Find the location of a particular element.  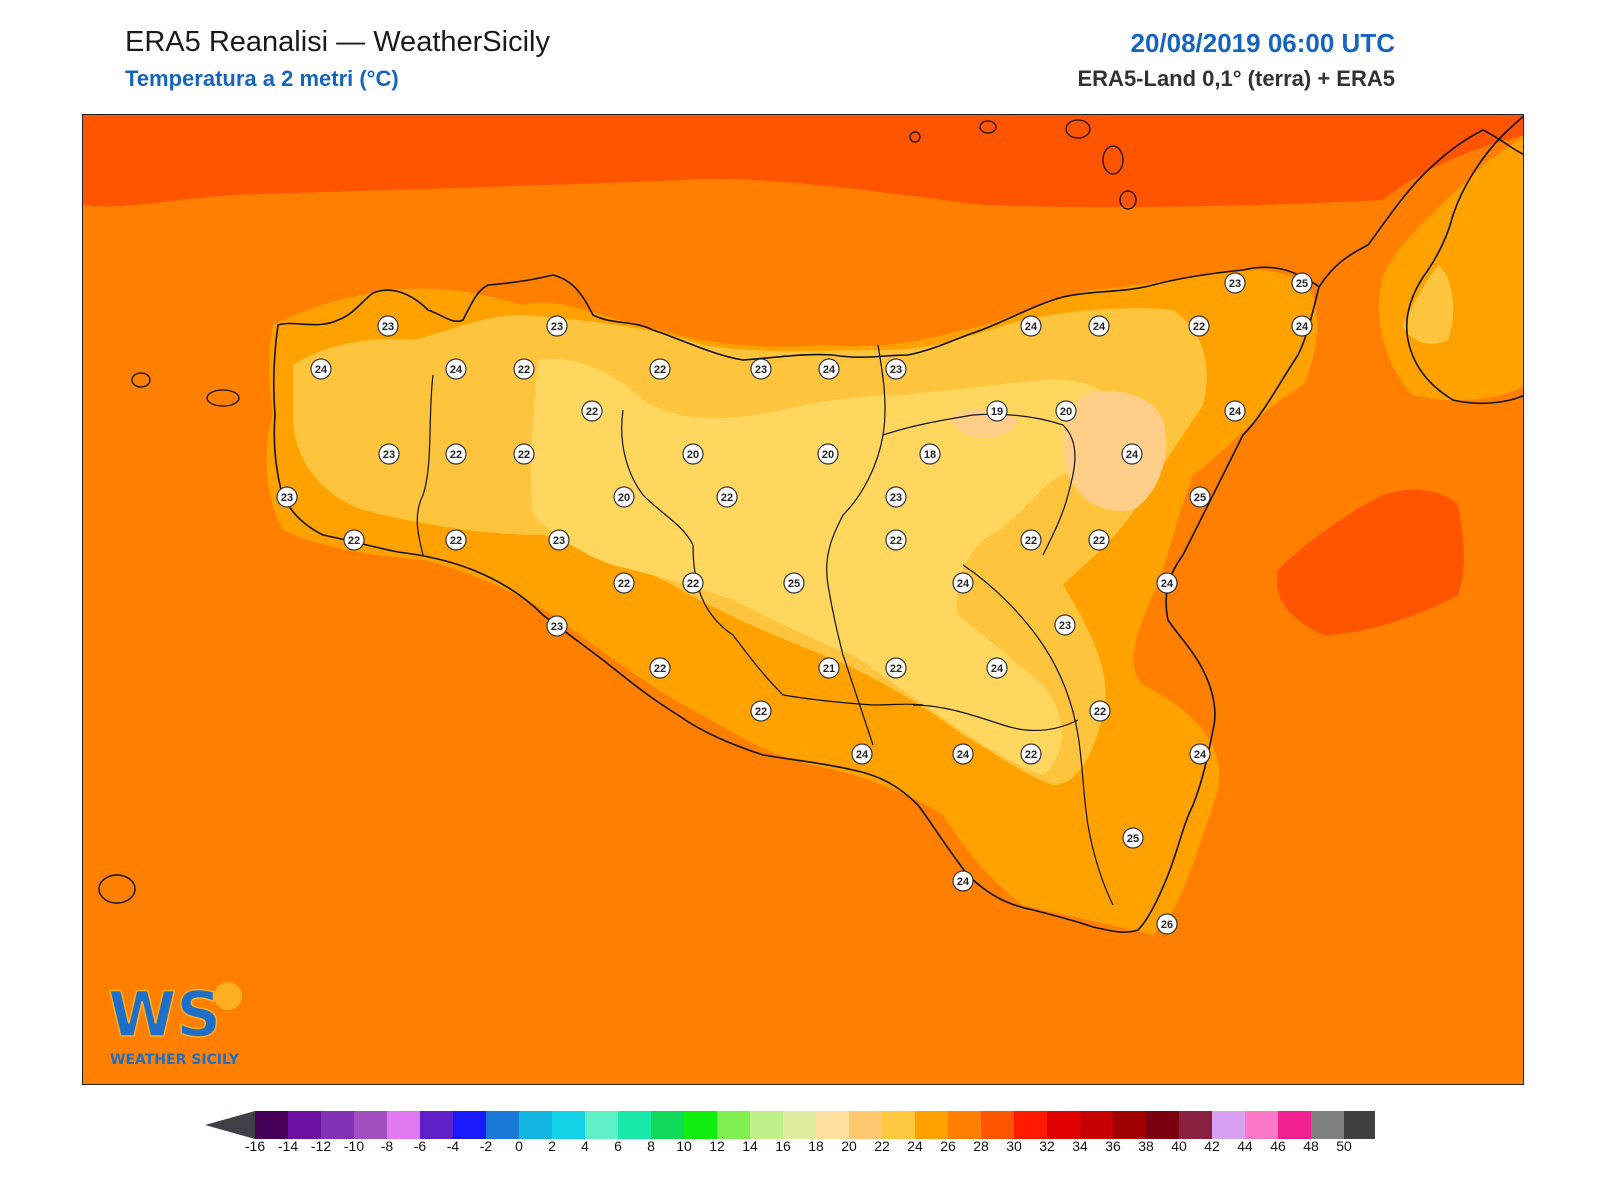

station-marker: 19 is located at coordinates (997, 411).